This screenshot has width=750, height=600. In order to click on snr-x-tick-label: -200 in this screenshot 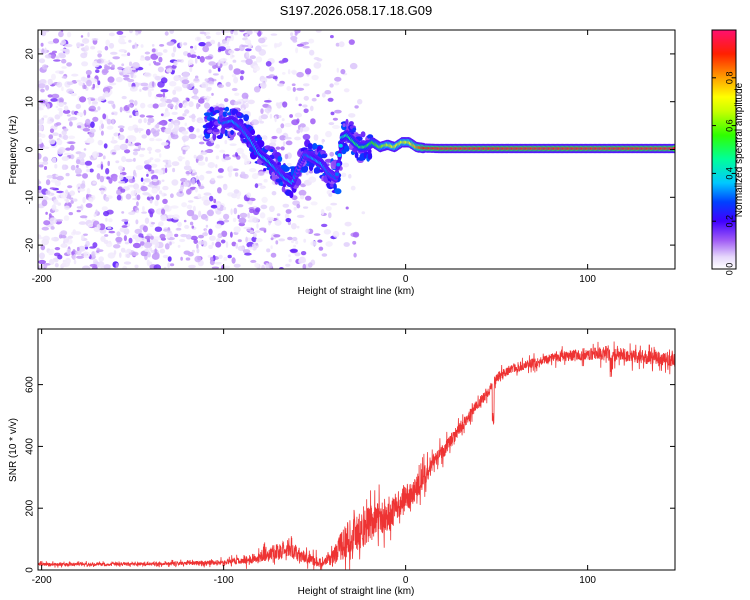, I will do `click(42, 580)`.